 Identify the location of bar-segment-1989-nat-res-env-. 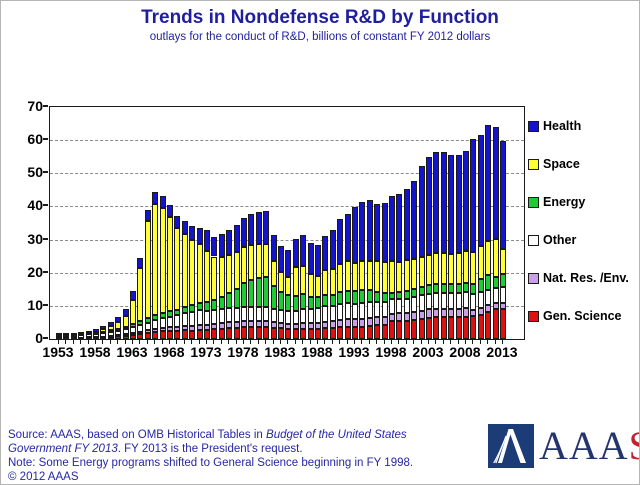
(325, 325).